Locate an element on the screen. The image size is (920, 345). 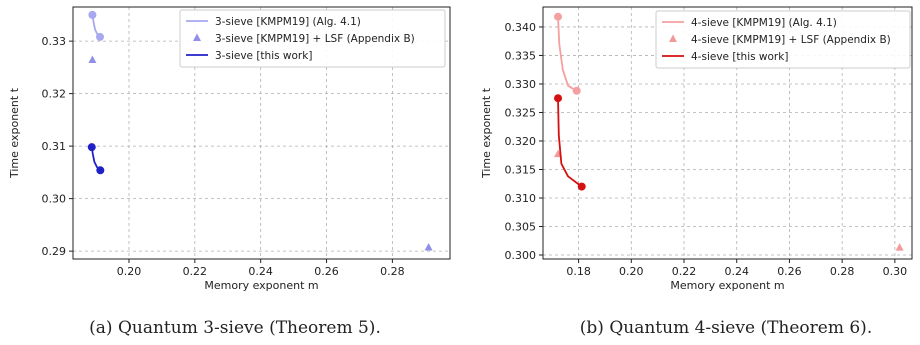
y-tick-label: 0.300 is located at coordinates (521, 255).